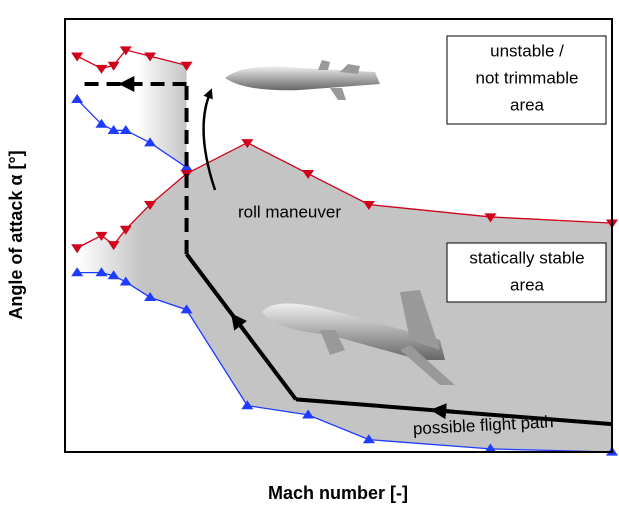  I want to click on region-fill, so click(132, 108).